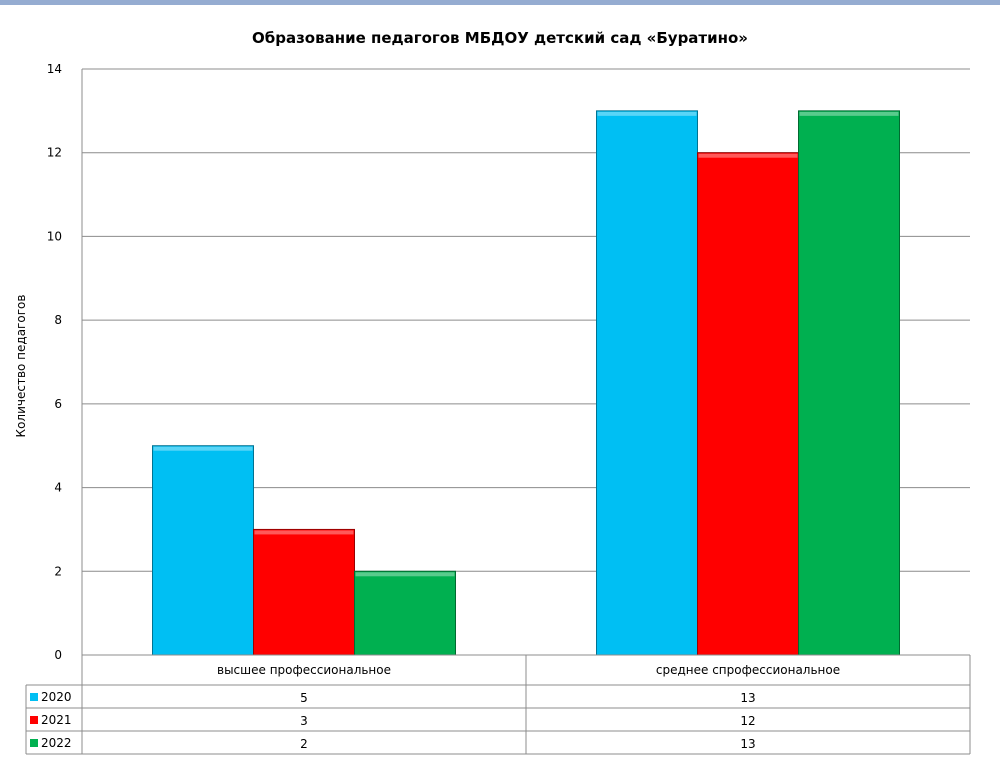 This screenshot has height=767, width=1000. I want to click on category-label: среднее спрофессиональное, so click(748, 670).